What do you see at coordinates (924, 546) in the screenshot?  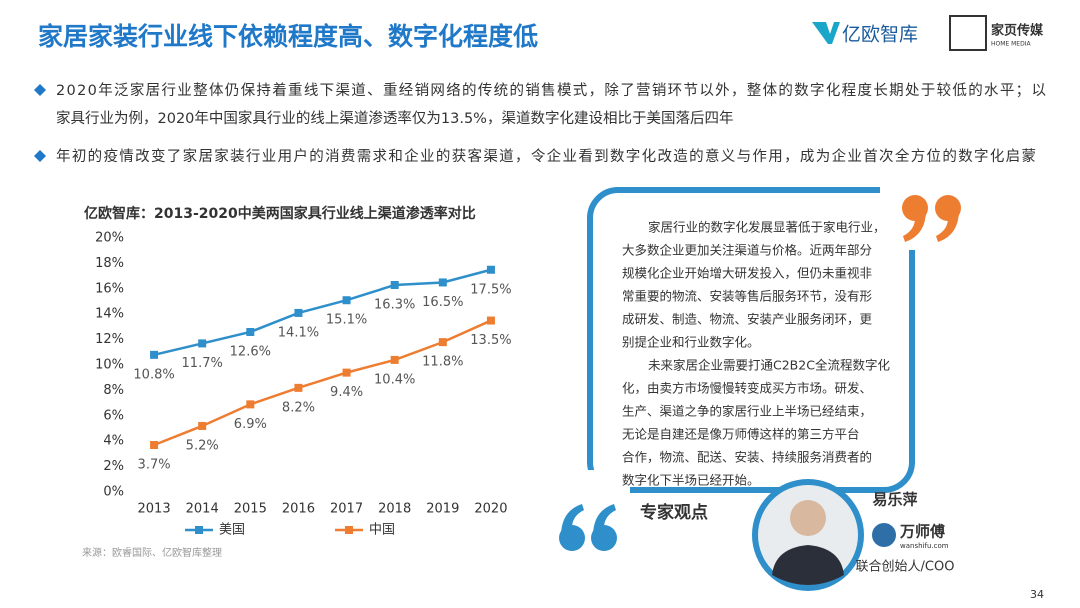 I see `company-url: wanshifu.com` at bounding box center [924, 546].